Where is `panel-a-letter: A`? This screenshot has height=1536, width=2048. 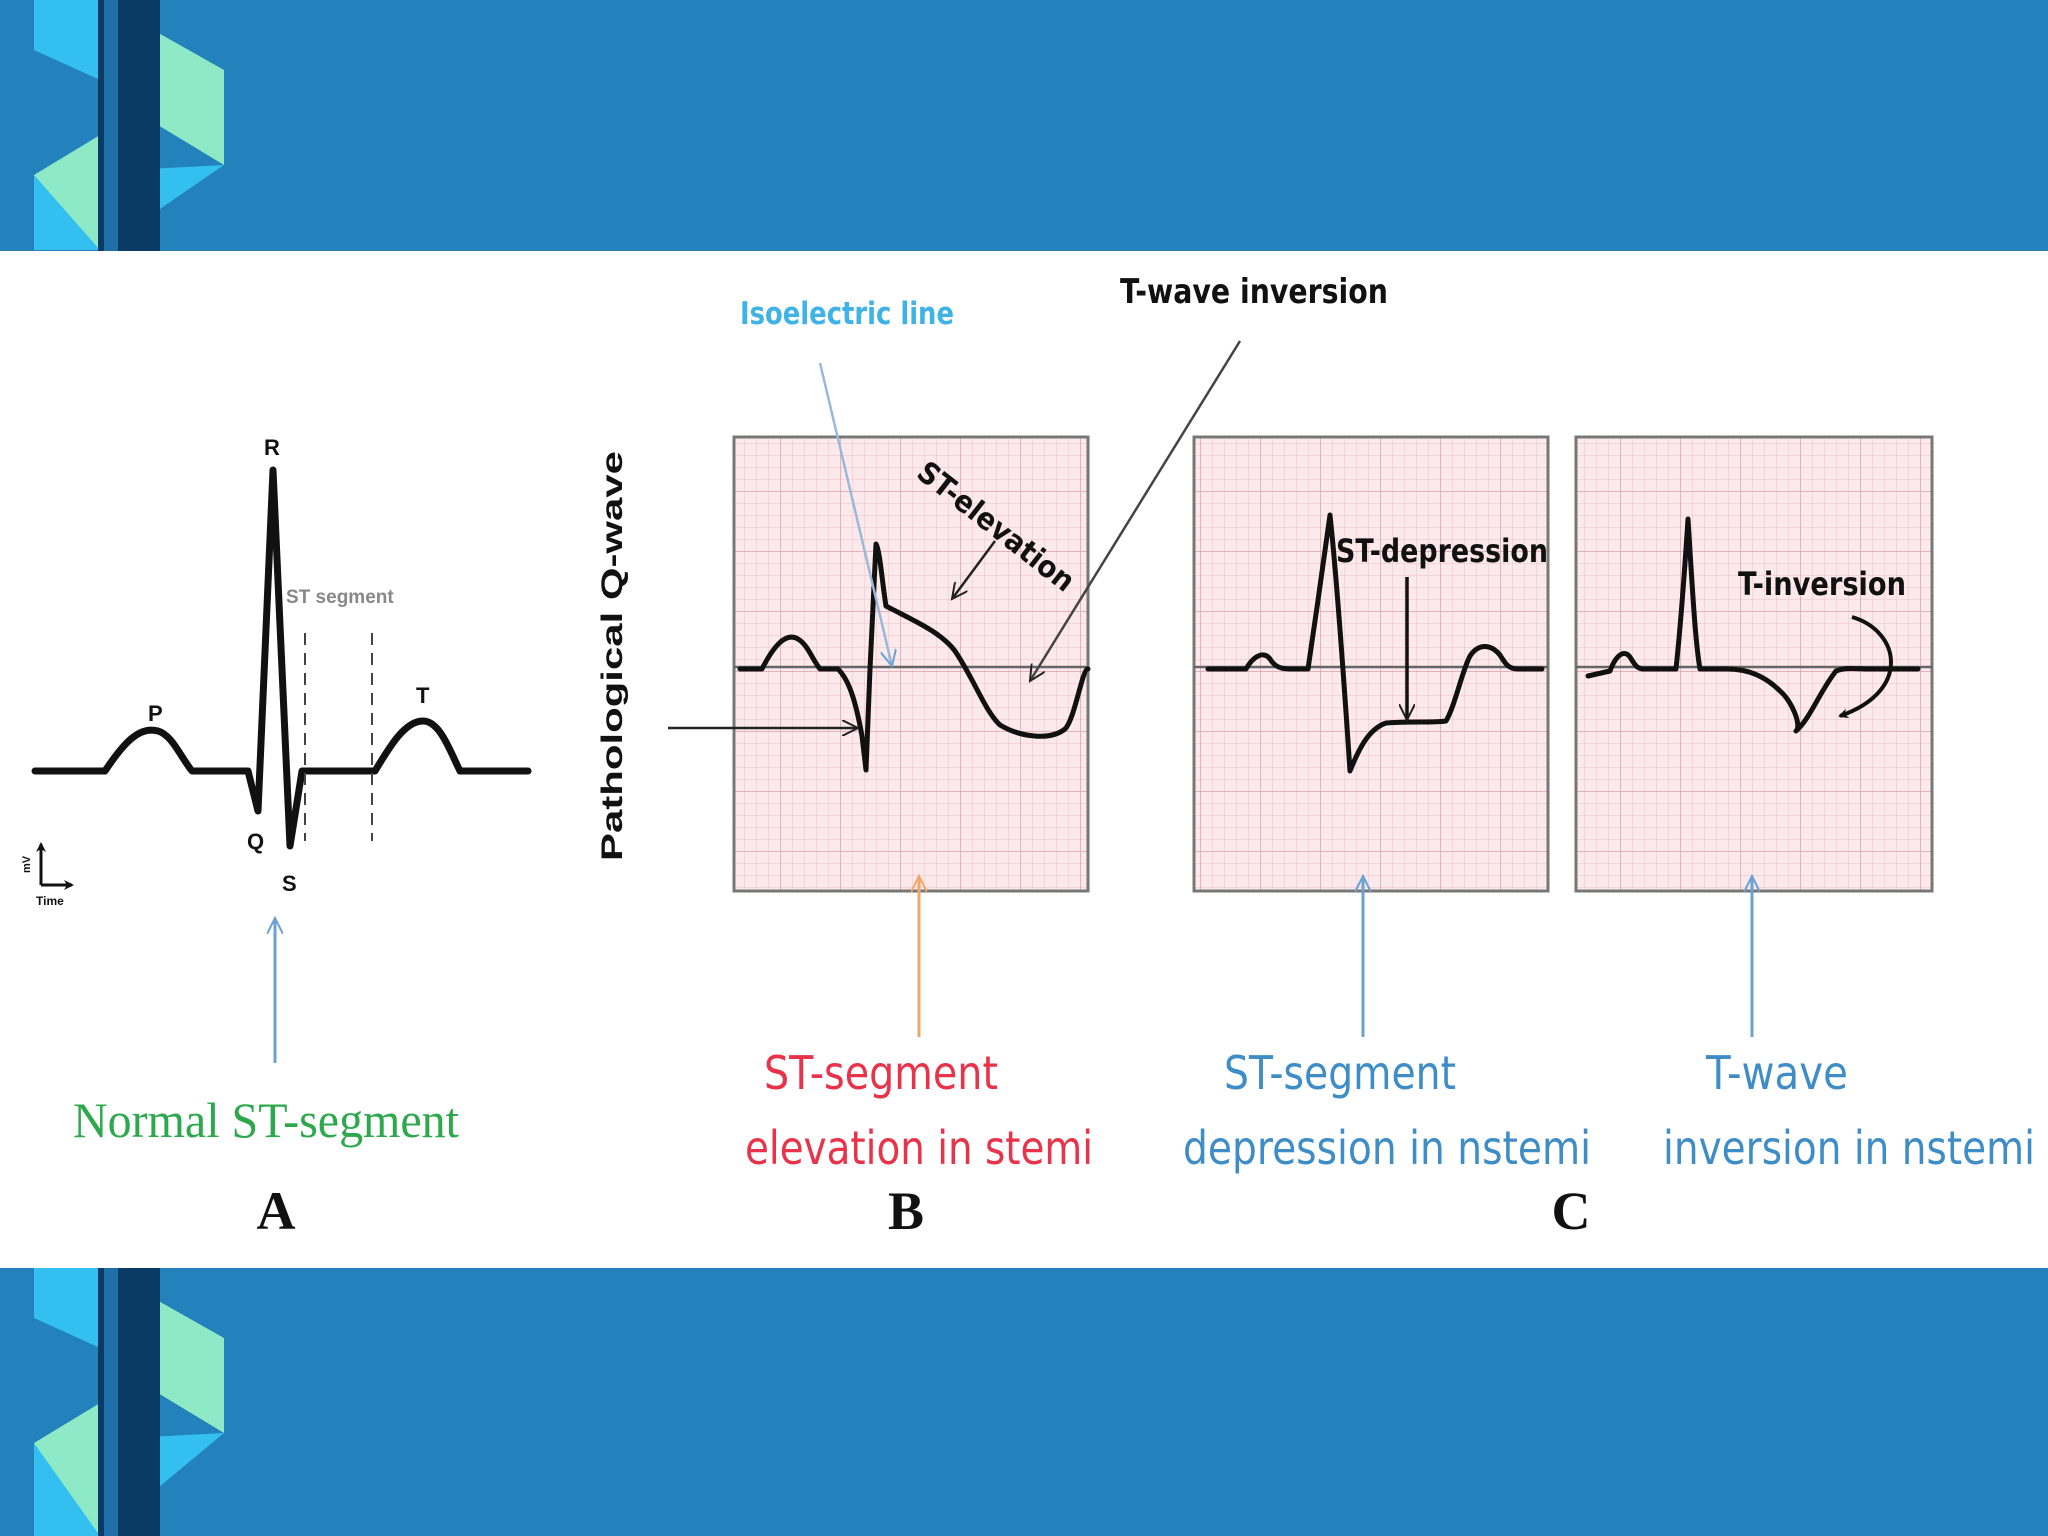
panel-a-letter: A is located at coordinates (276, 1211).